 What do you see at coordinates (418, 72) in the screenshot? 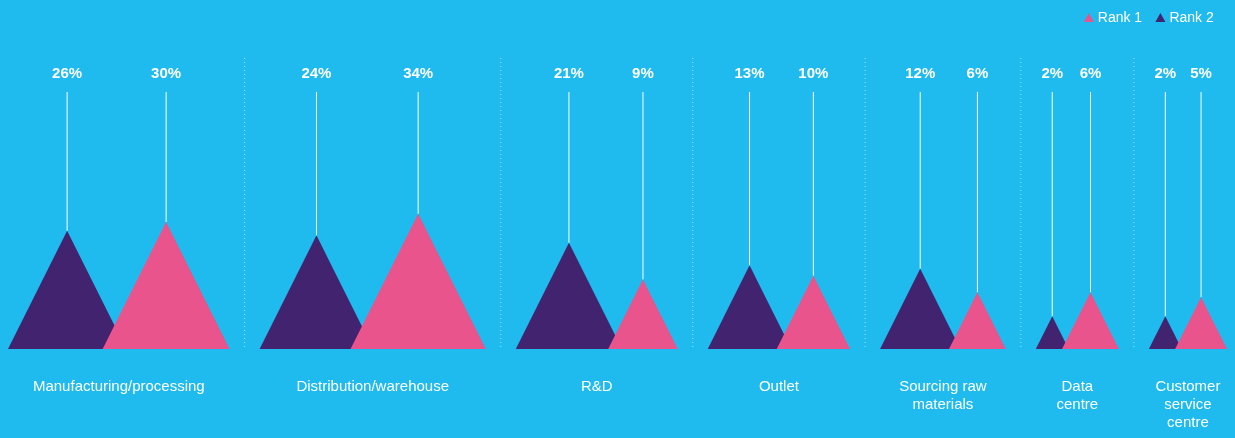
I see `data-label: 34%` at bounding box center [418, 72].